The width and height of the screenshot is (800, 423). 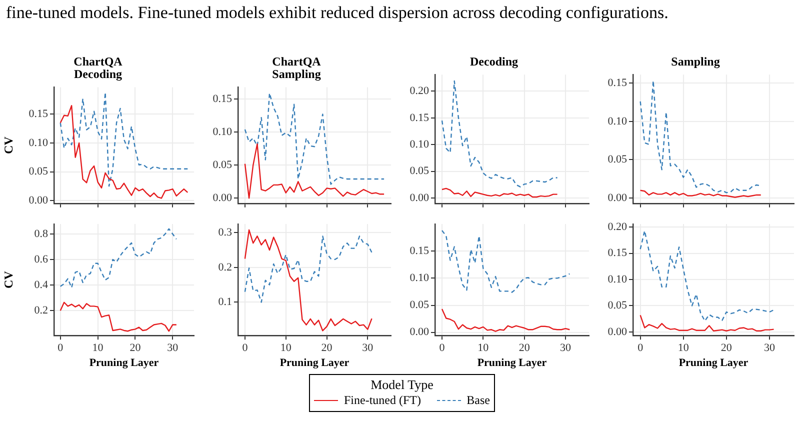 I want to click on chart-title: ChartQA Sampling, so click(x=297, y=67).